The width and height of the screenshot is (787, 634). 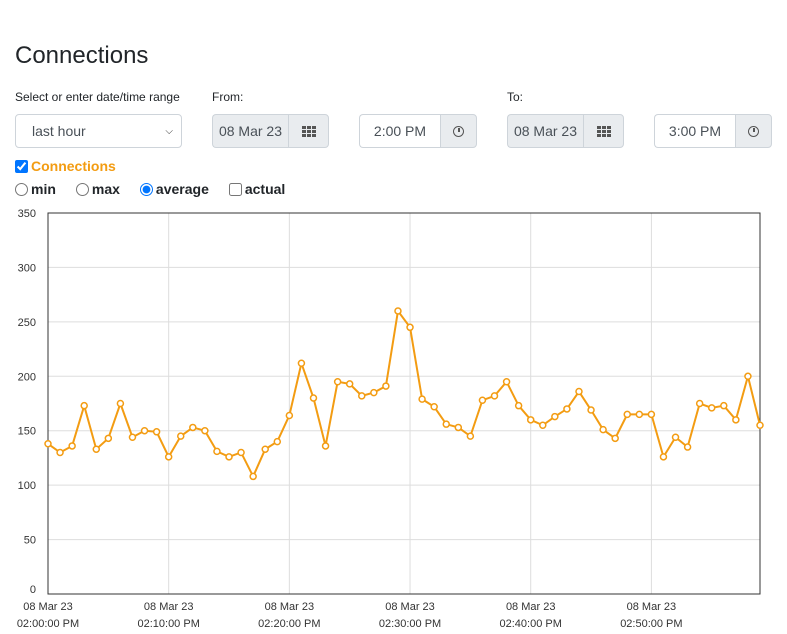 I want to click on x-tick-time: 02:50:00 PM, so click(x=651, y=624).